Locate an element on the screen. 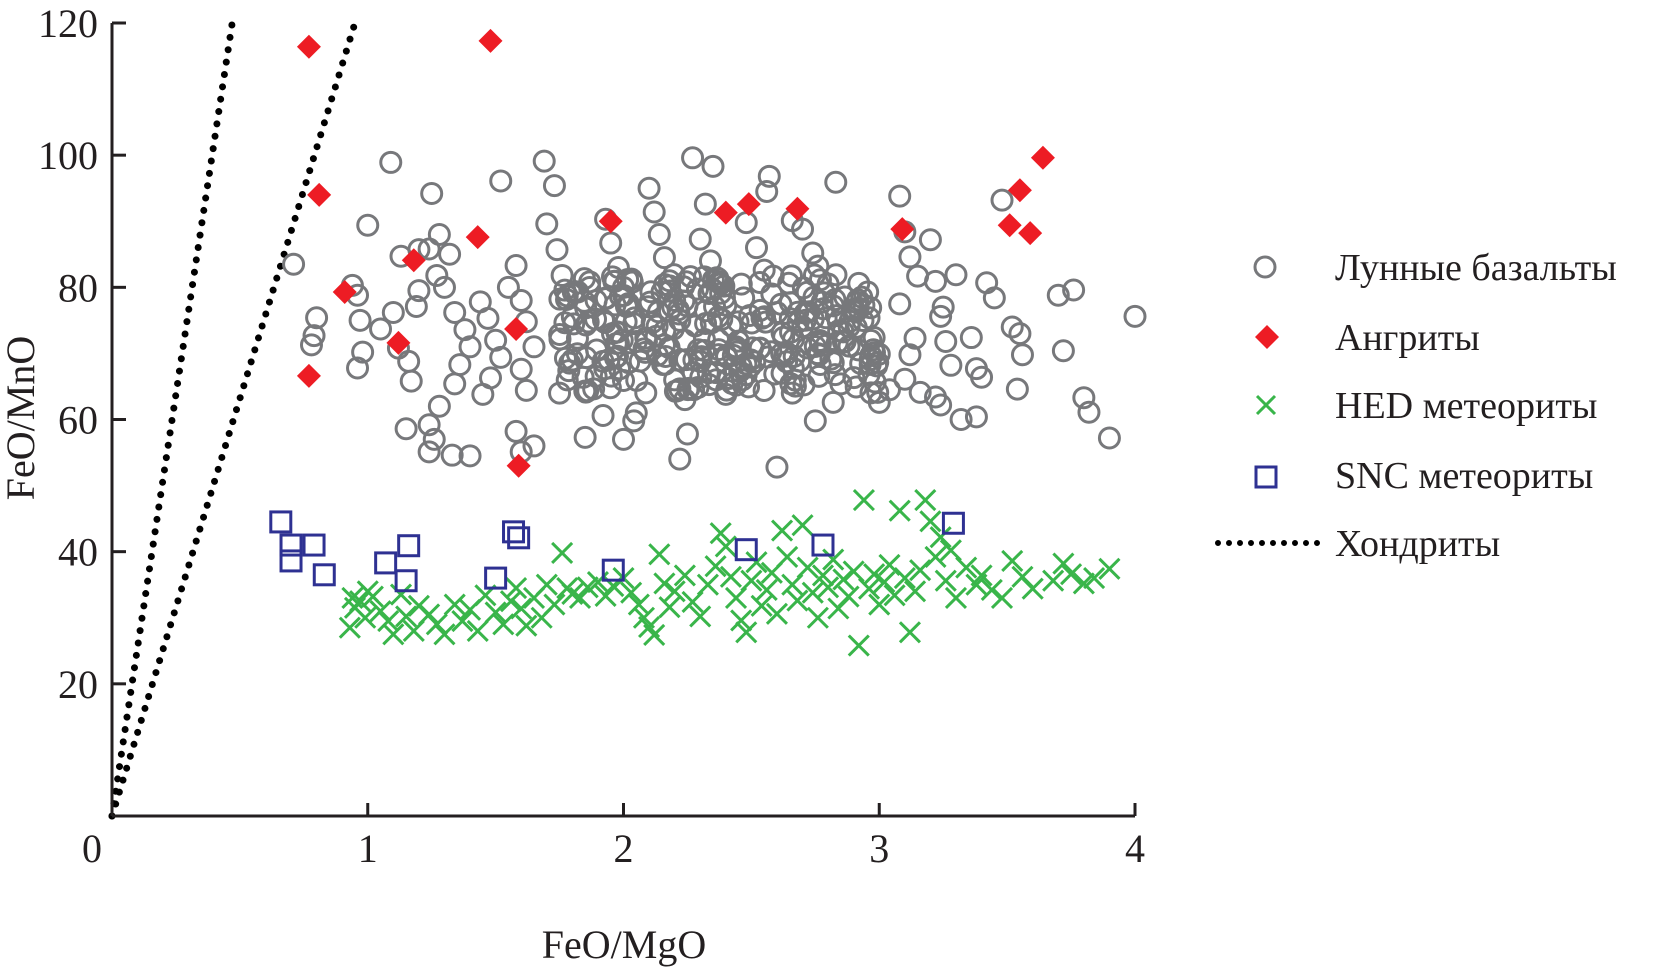  legend-open-square-icon is located at coordinates (1266, 477).